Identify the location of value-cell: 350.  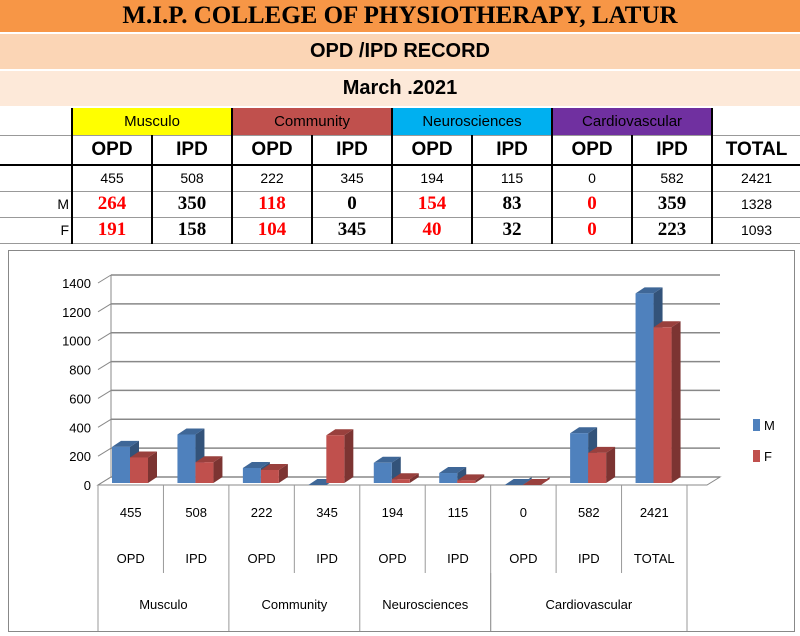
(191, 204).